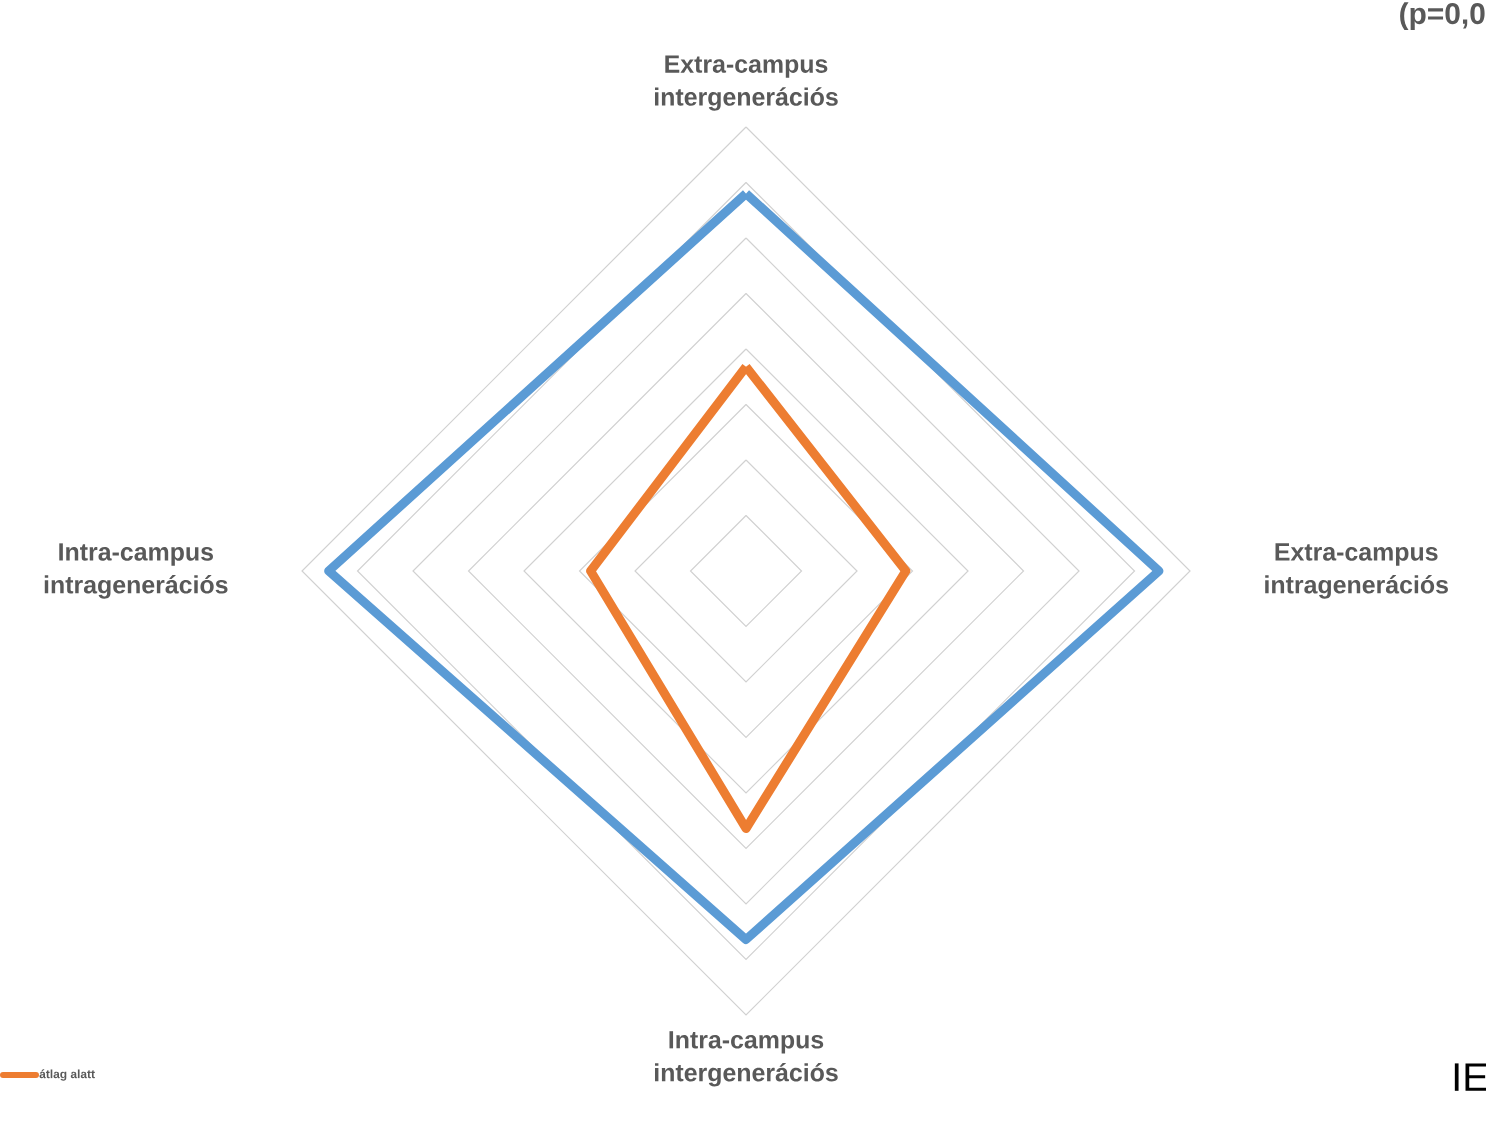 This screenshot has width=1486, height=1131. What do you see at coordinates (136, 571) in the screenshot?
I see `spoke-label: Intra-campus intragenerációs` at bounding box center [136, 571].